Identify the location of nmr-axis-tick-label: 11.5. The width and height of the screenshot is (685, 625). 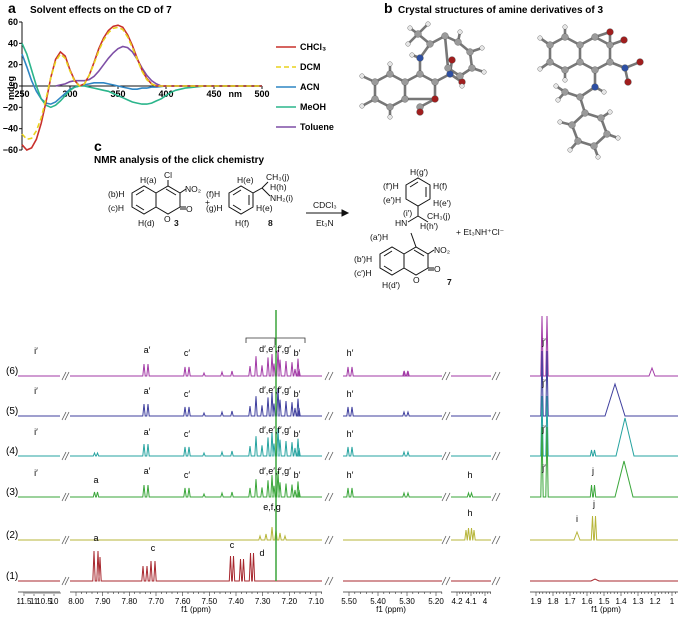
(25, 601).